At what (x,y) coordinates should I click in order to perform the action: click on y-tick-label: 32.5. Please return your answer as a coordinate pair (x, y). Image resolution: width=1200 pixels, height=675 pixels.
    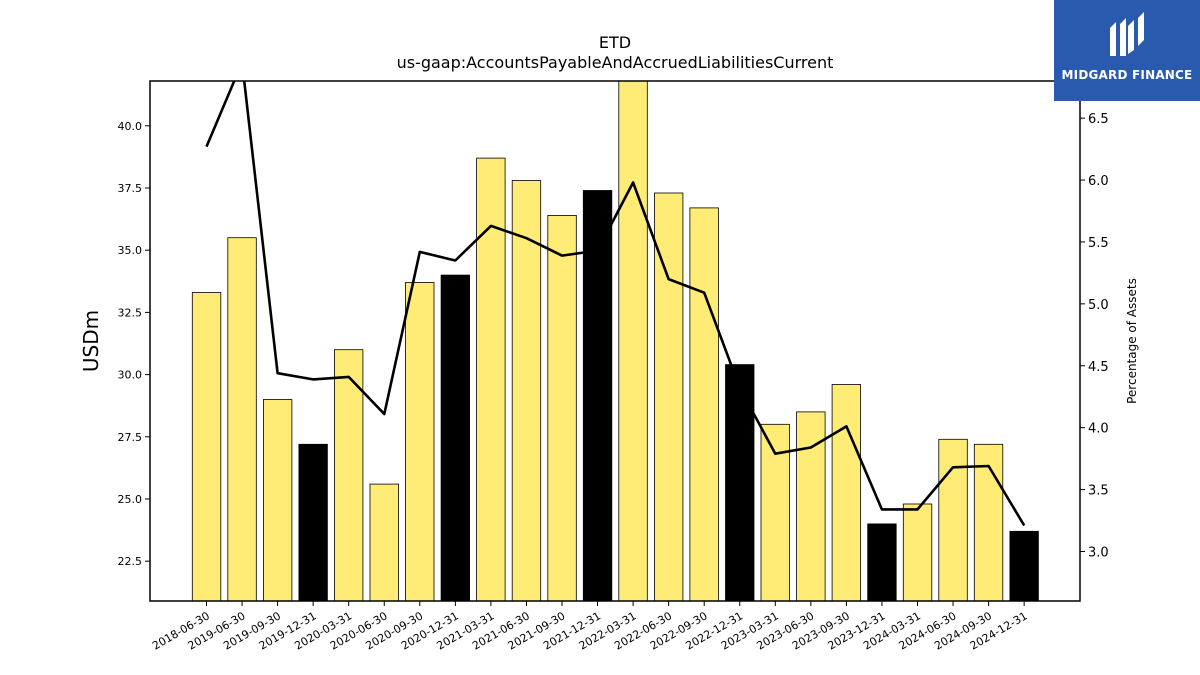
    Looking at the image, I should click on (130, 312).